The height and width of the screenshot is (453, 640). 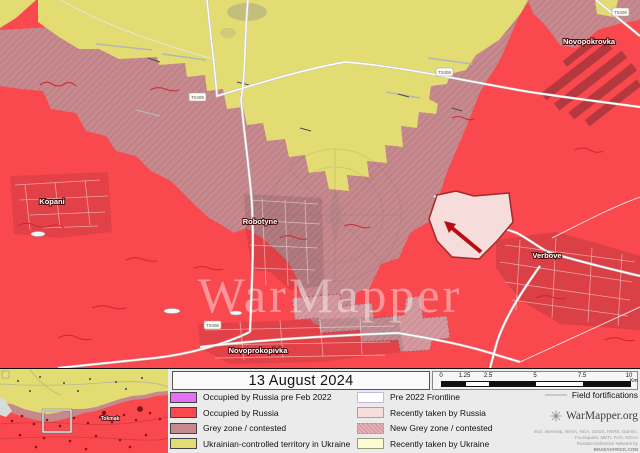 I want to click on swatch-grey-zone, so click(x=183, y=428).